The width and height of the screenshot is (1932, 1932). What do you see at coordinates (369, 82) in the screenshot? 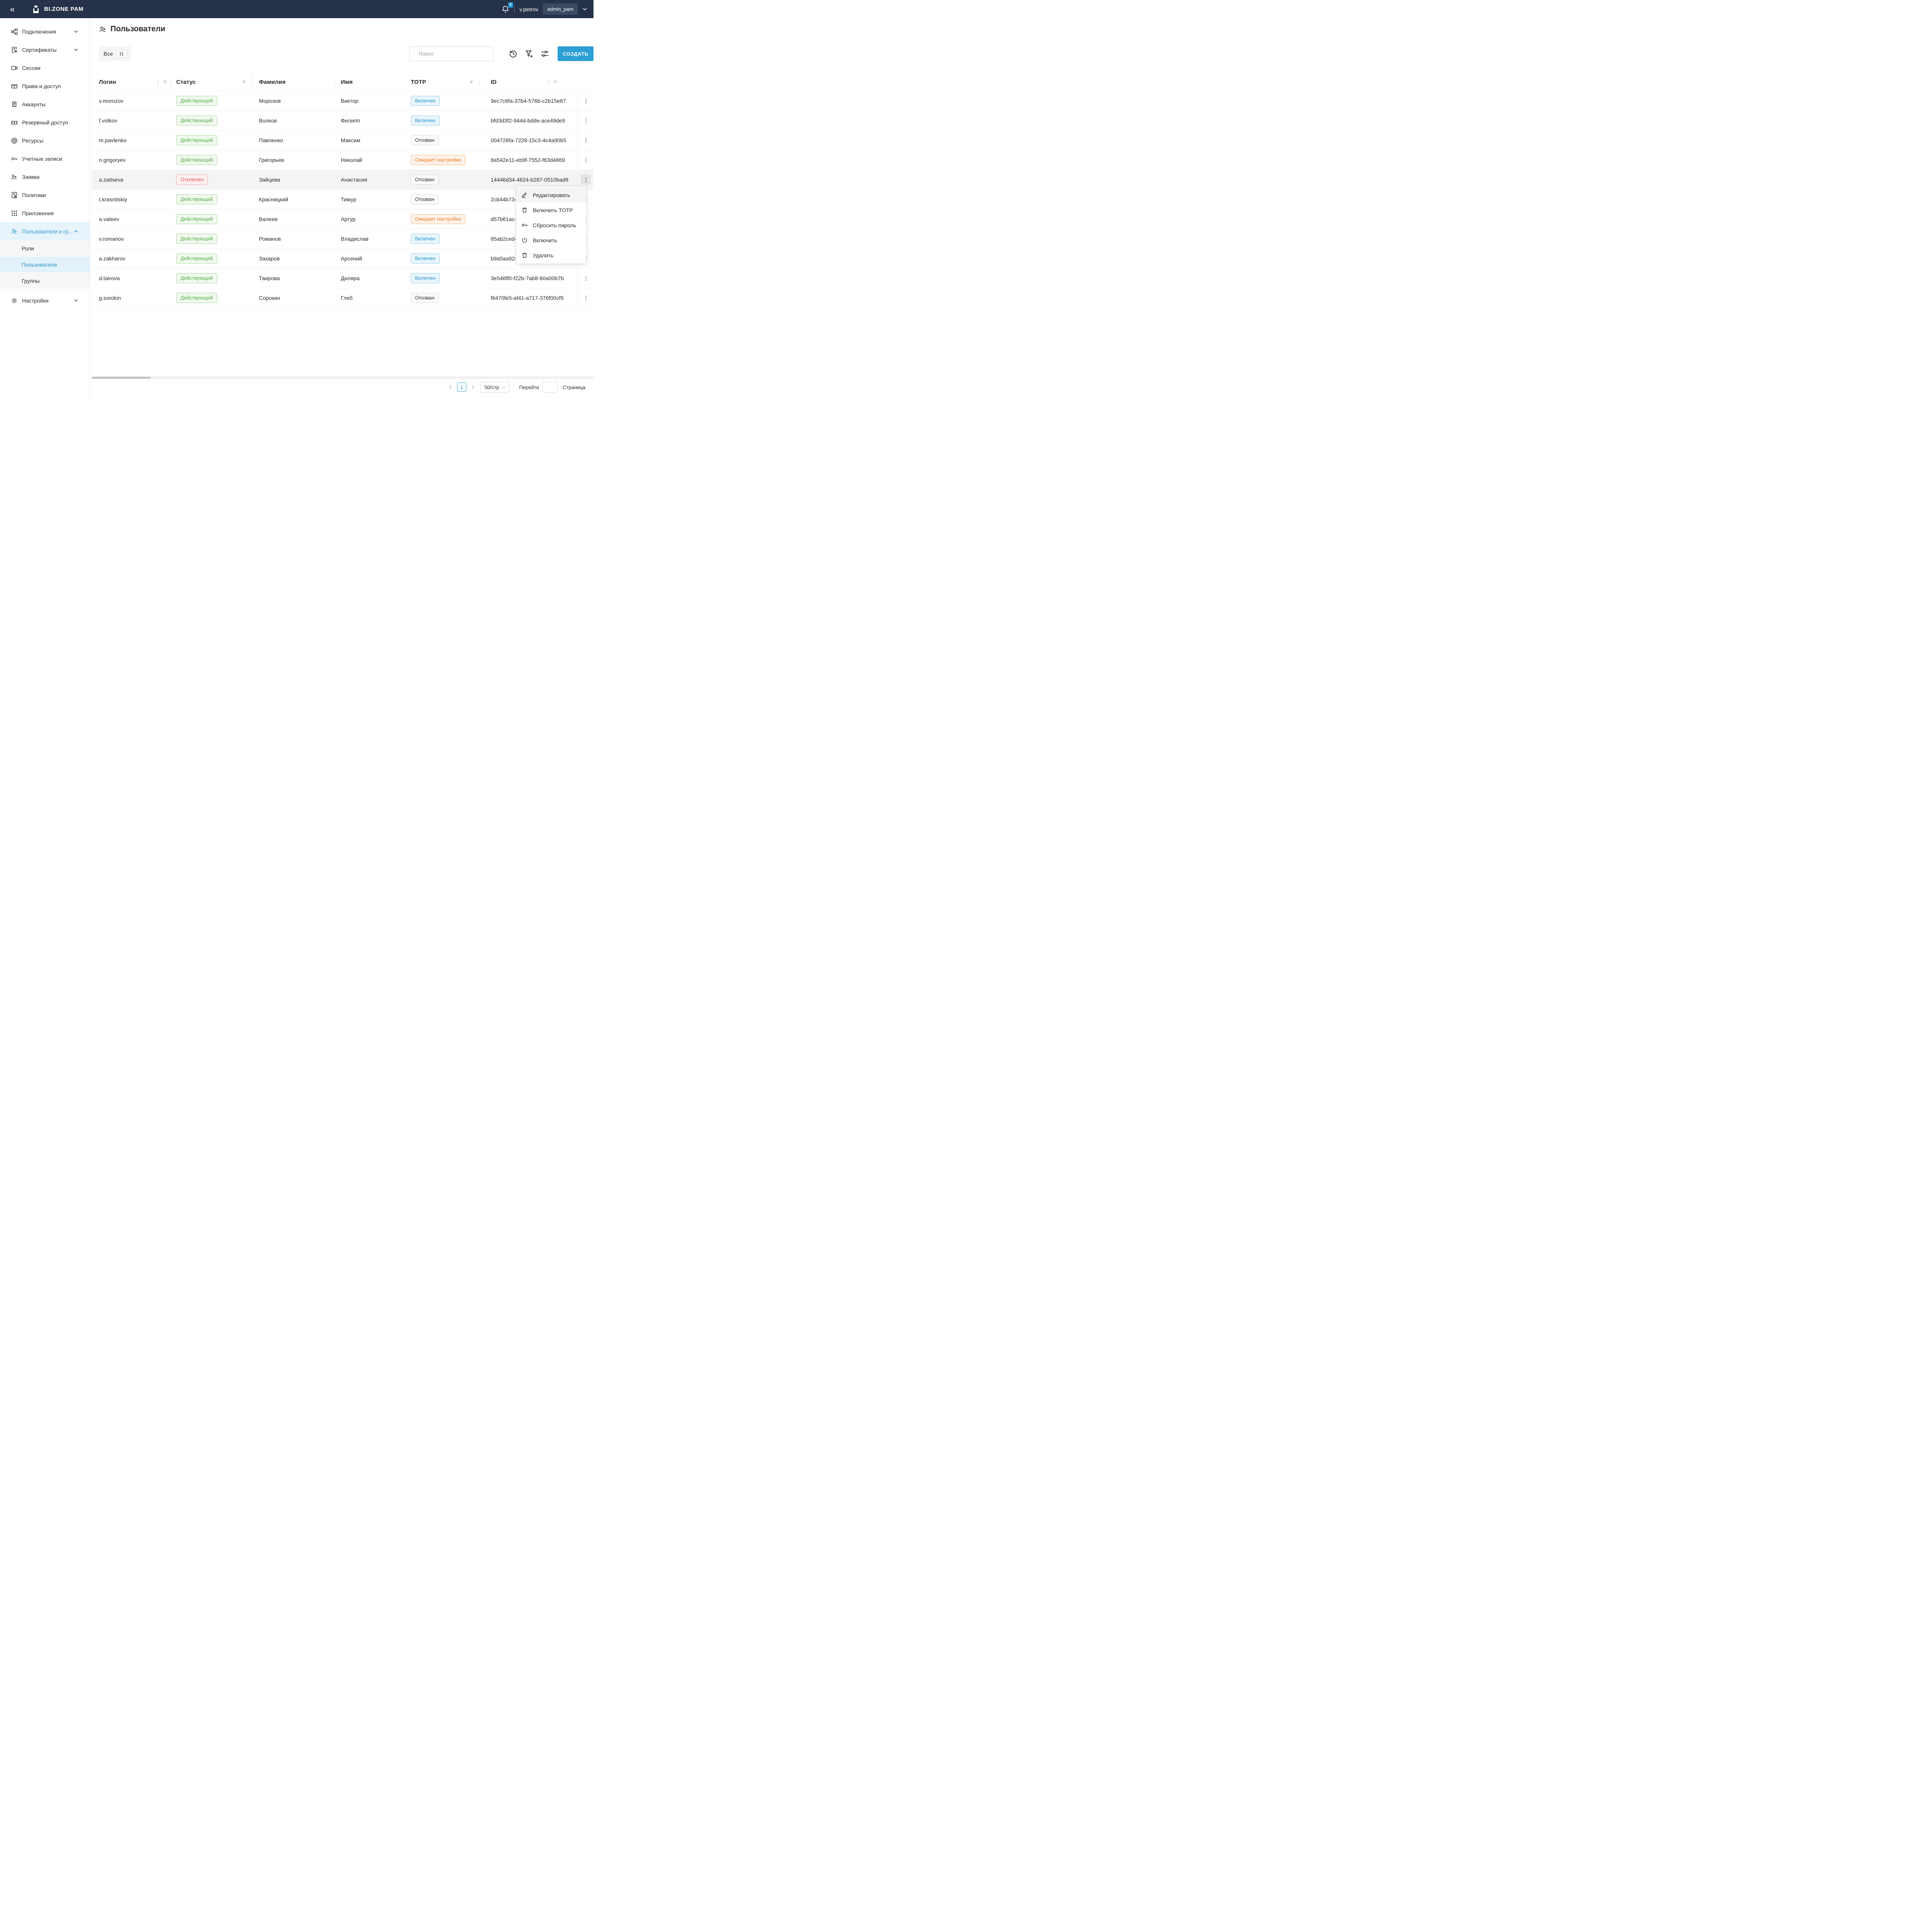
I see `column-header-3: Имя` at bounding box center [369, 82].